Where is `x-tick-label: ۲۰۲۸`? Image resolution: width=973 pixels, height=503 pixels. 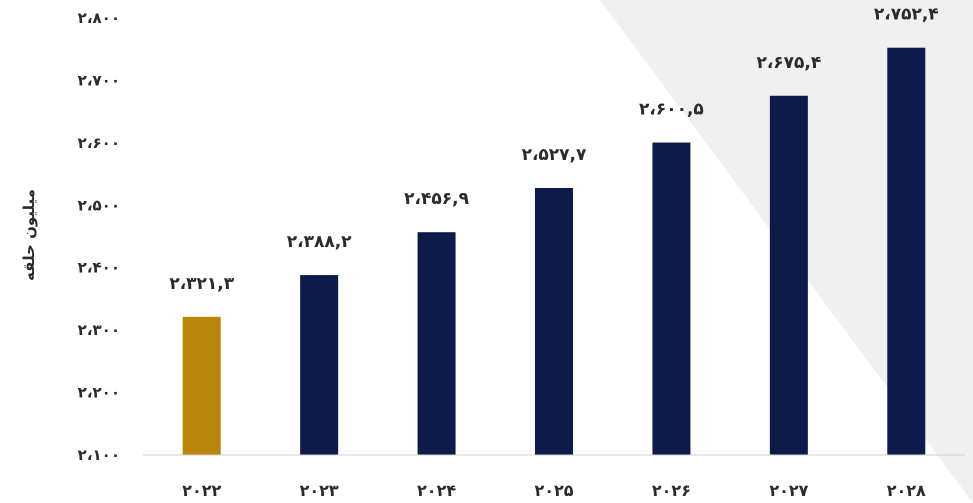 x-tick-label: ۲۰۲۸ is located at coordinates (906, 490).